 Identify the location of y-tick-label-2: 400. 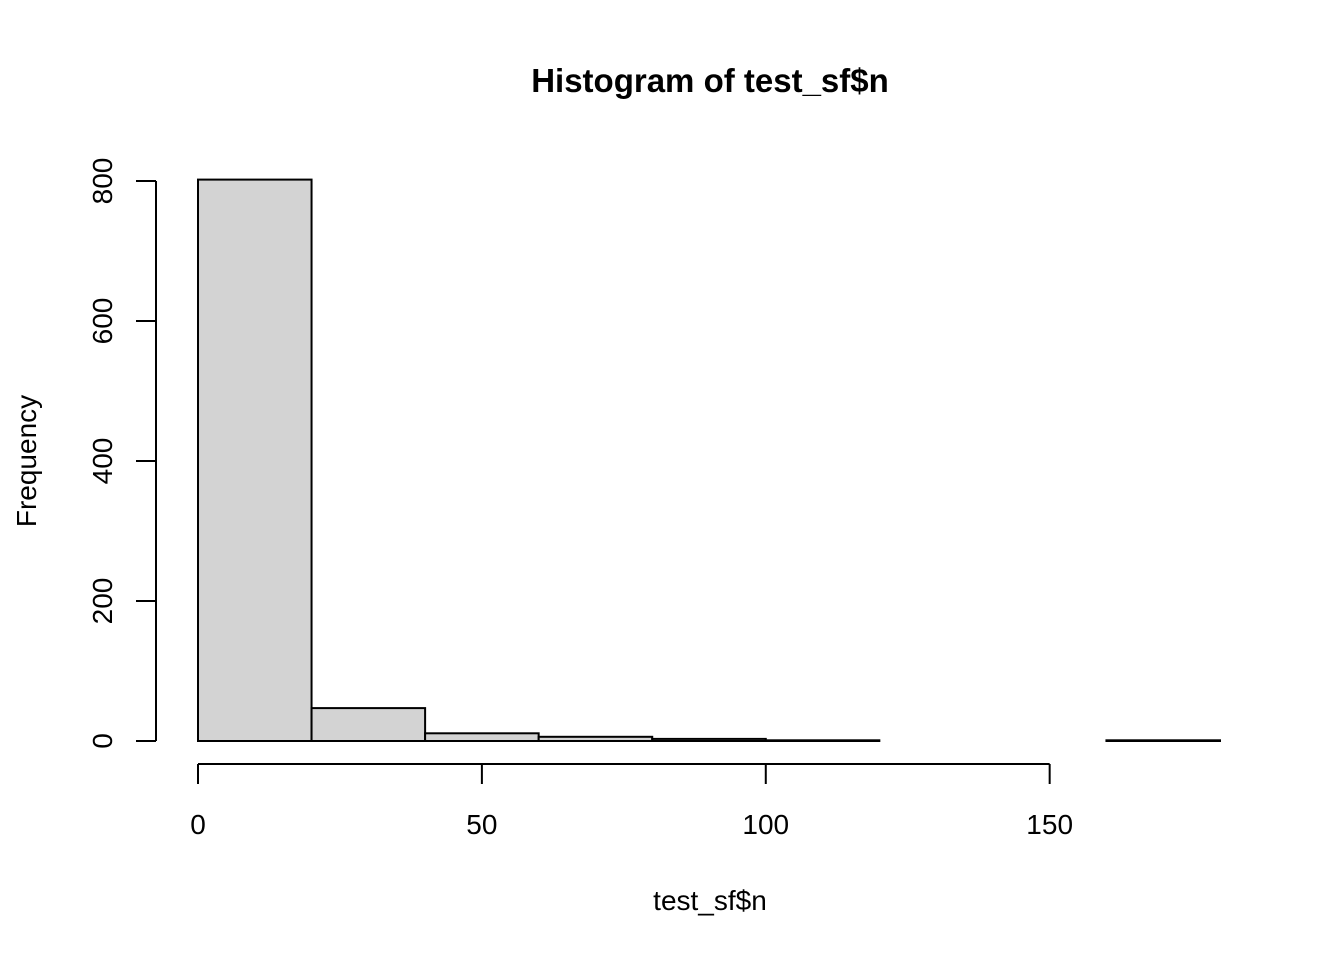
(102, 461).